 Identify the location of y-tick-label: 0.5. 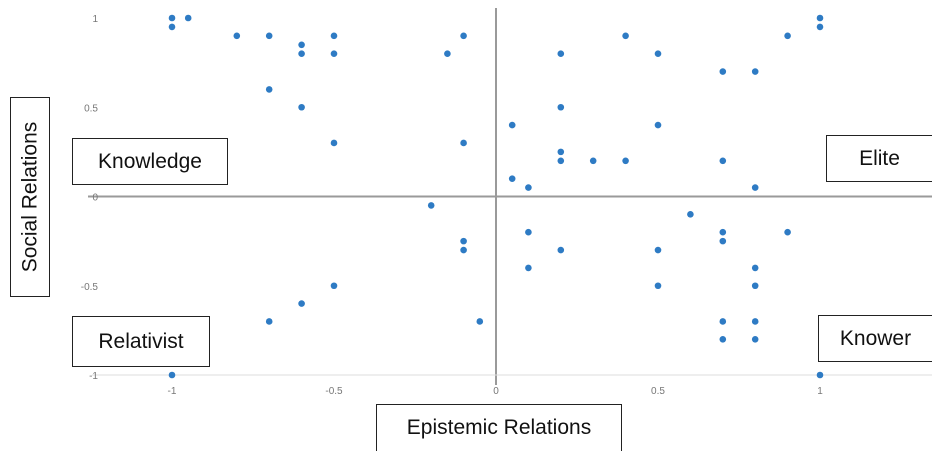
(91, 108).